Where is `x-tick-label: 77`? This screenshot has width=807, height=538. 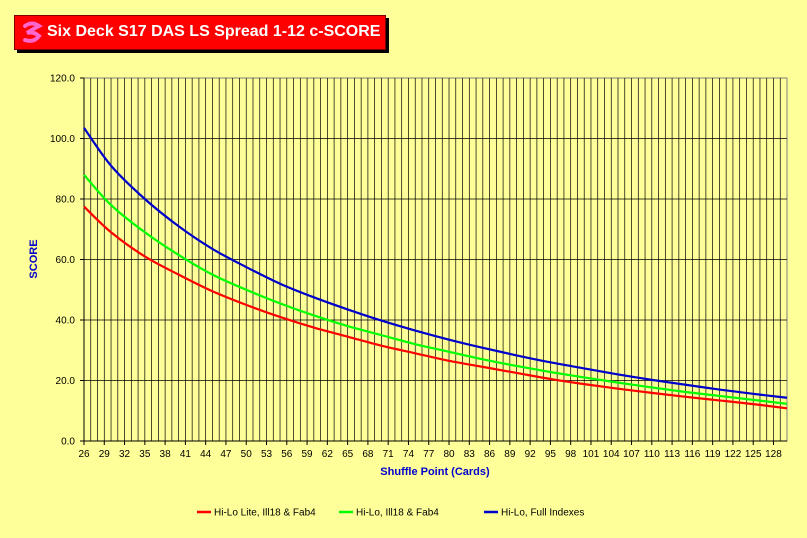
x-tick-label: 77 is located at coordinates (429, 454).